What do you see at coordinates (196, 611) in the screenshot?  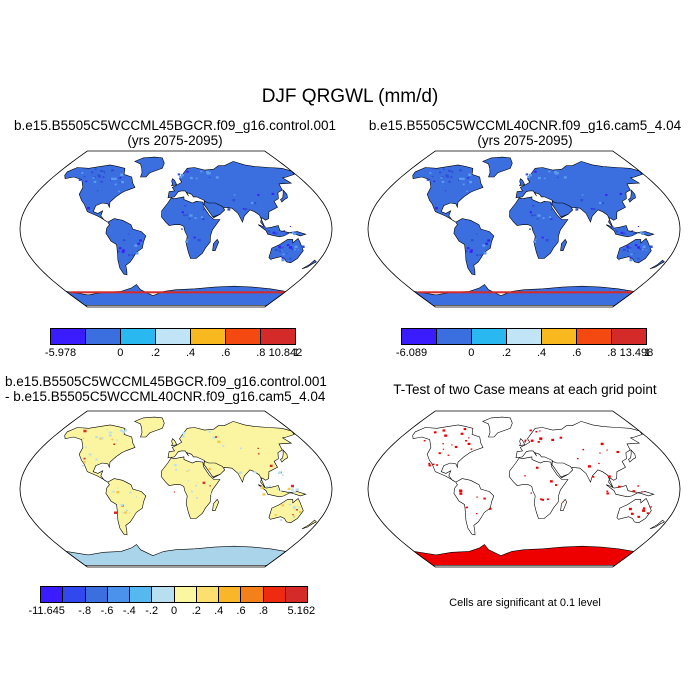 I see `colorbar-tick-label: .2` at bounding box center [196, 611].